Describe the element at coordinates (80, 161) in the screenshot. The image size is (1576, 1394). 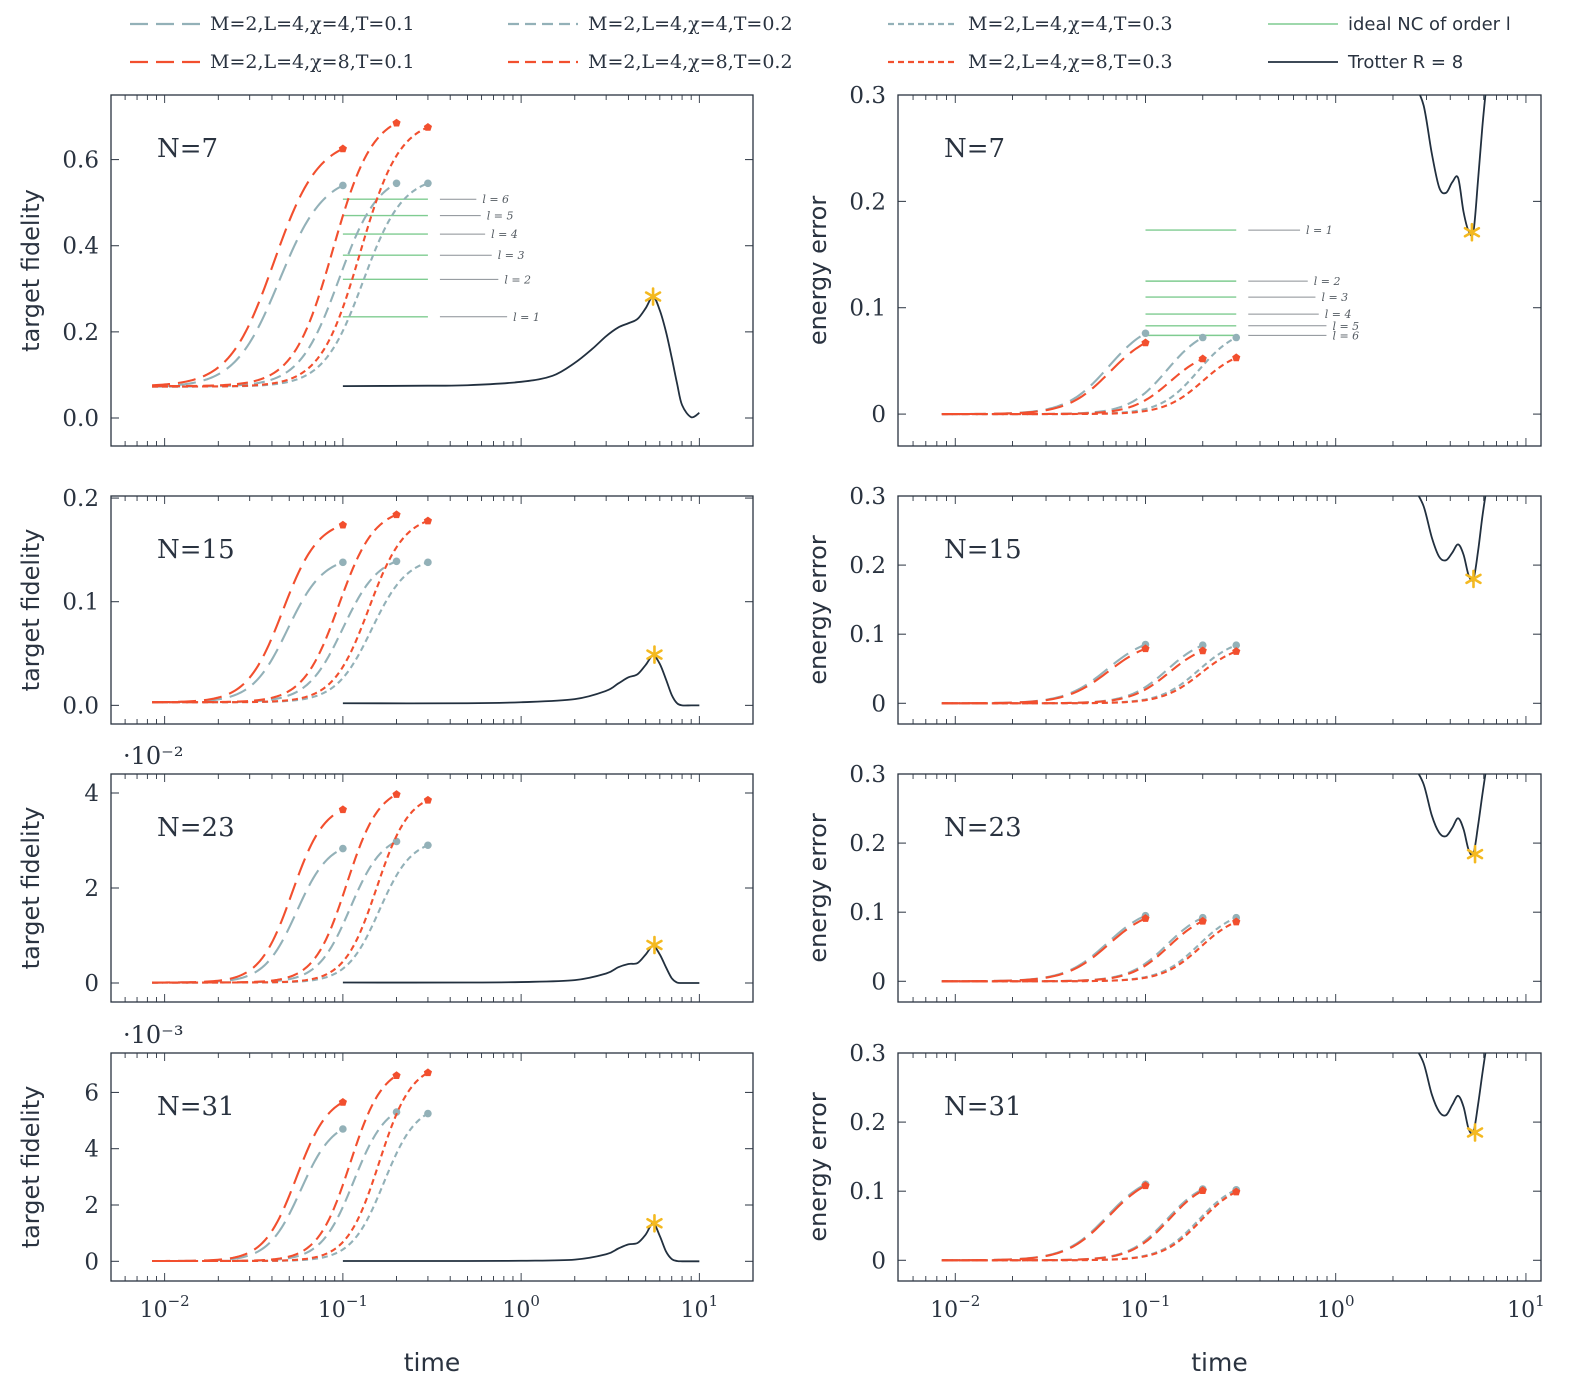
I see `y-tick-label: 0.6` at that location.